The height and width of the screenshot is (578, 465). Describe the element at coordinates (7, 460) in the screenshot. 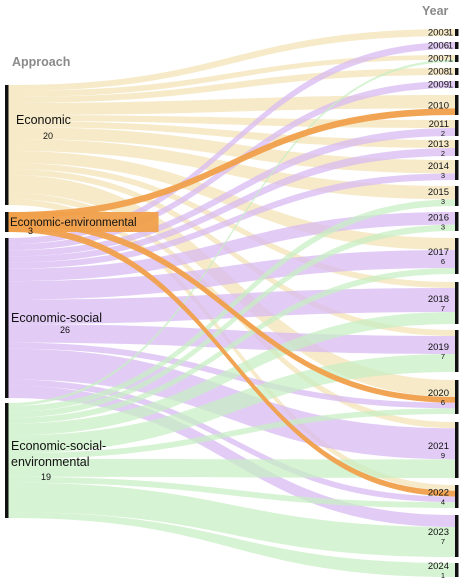

I see `approach-node-economic-social-environmental` at that location.